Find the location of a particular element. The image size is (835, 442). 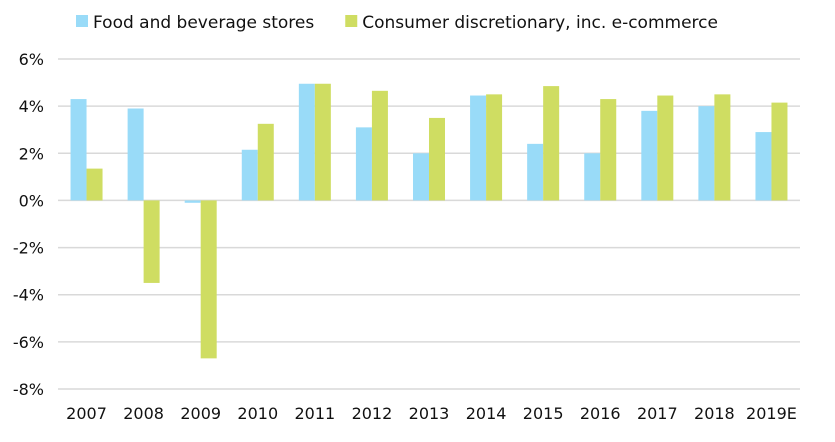

bar-food-2013 is located at coordinates (421, 177).